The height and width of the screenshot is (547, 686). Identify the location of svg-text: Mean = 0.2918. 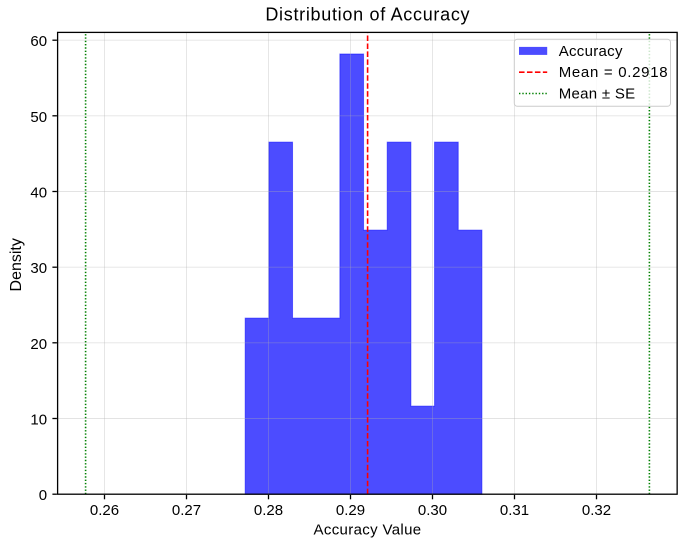
(614, 72).